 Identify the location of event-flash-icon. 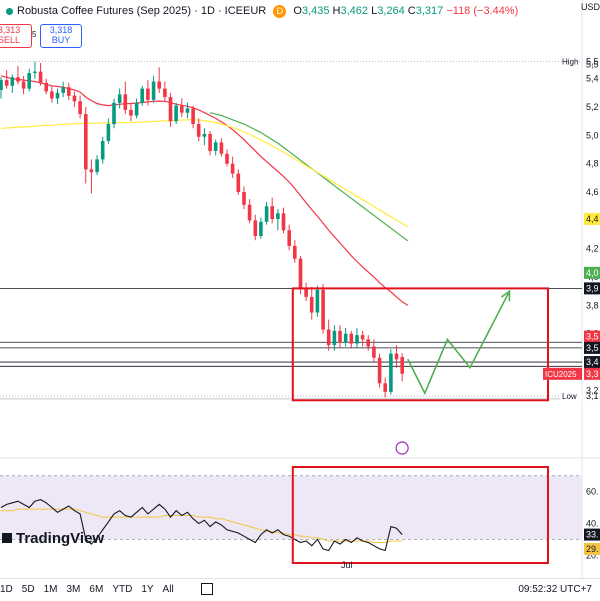
(402, 448).